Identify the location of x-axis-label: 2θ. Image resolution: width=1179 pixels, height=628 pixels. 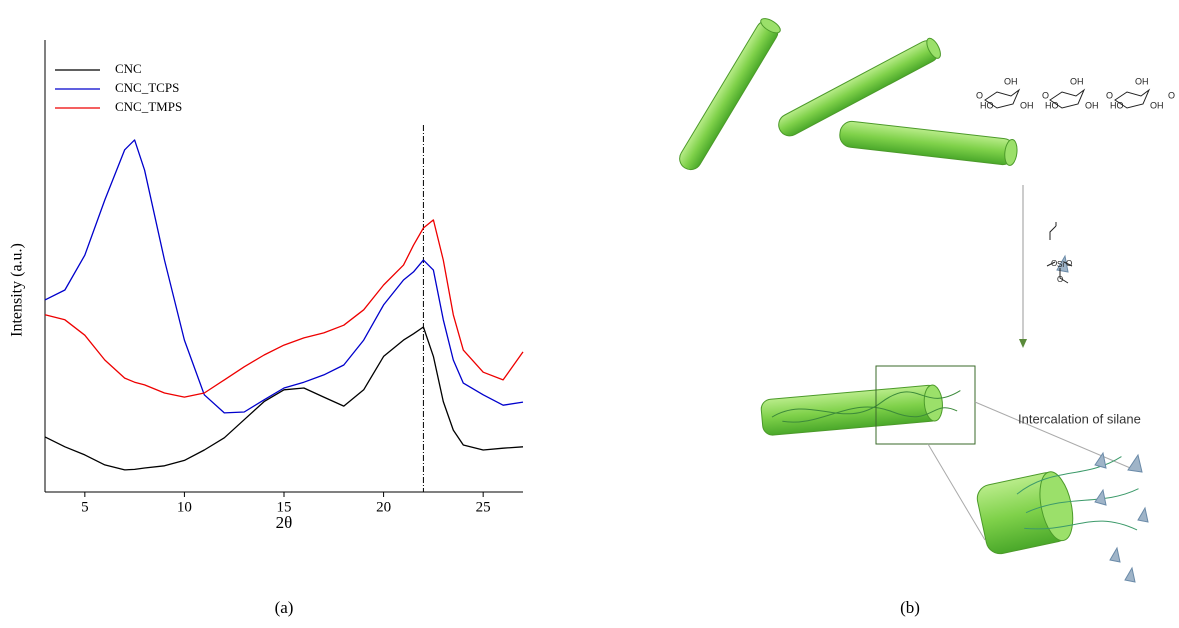
(284, 522).